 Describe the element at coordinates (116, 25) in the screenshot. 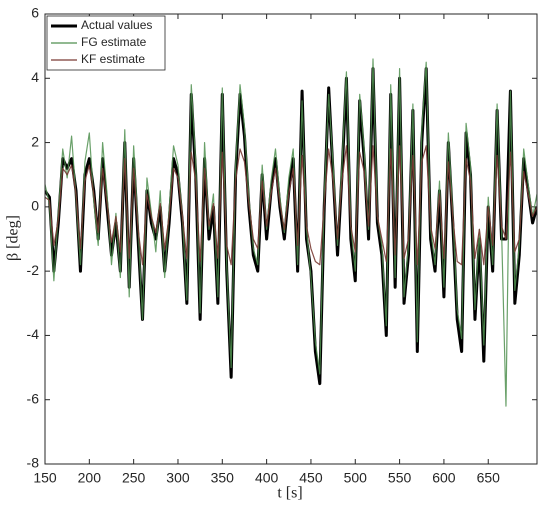

I see `legend-label: Actual values` at that location.